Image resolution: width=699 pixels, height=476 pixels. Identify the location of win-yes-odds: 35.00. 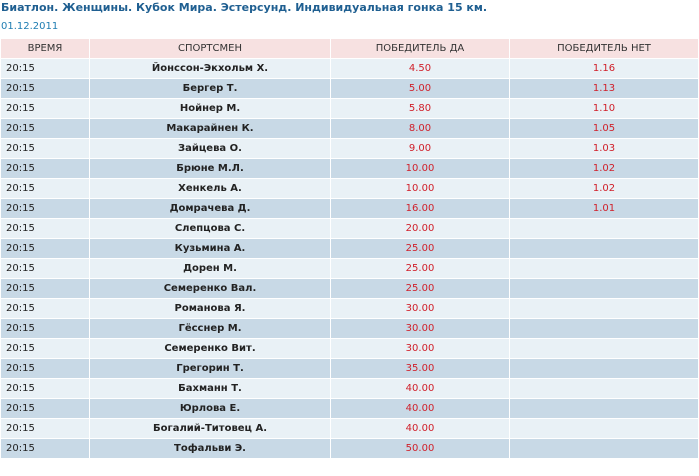
(420, 368).